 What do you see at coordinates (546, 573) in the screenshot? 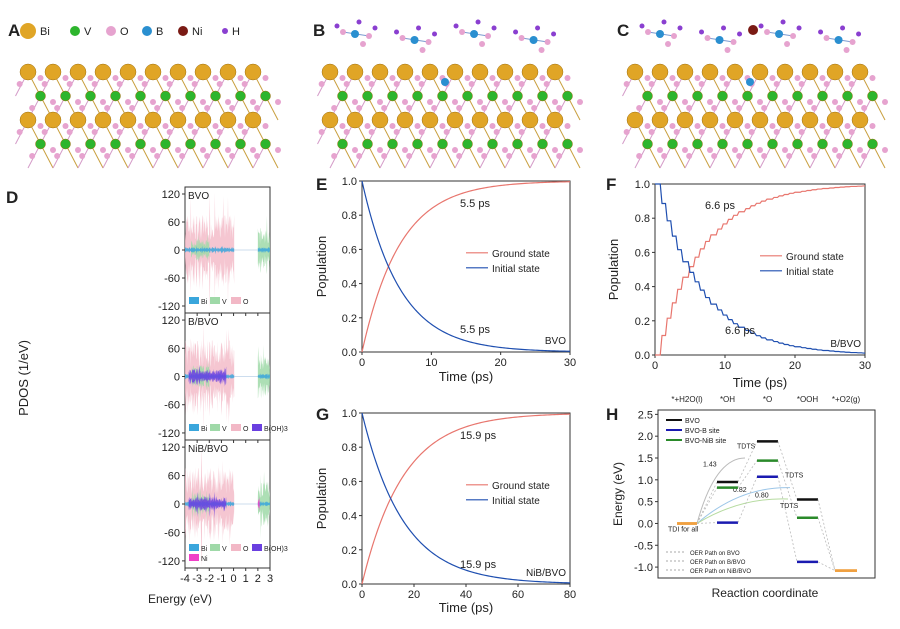
I see `system-label: NiB/BVO` at bounding box center [546, 573].